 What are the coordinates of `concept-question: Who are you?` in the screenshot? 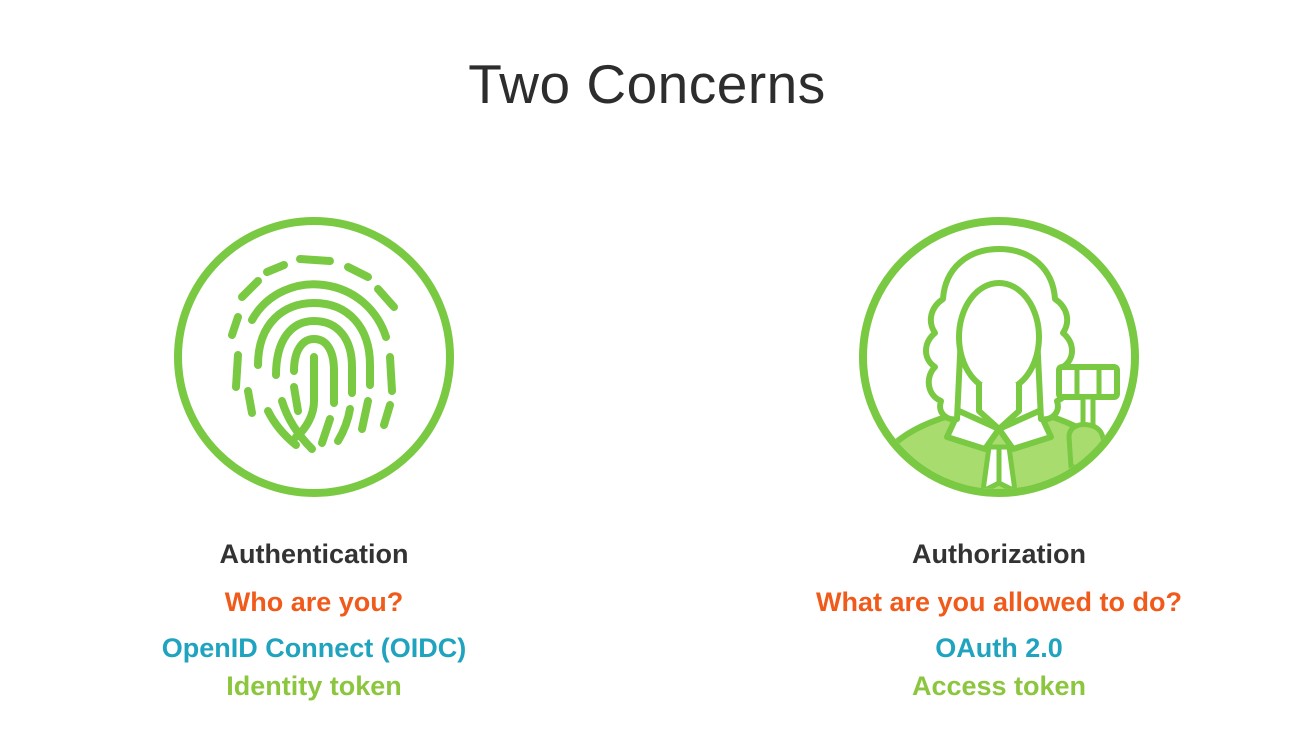 It's located at (314, 602).